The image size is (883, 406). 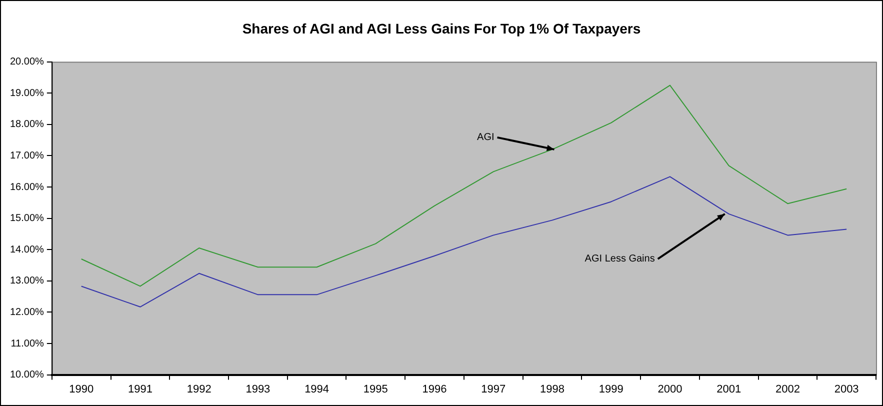 What do you see at coordinates (27, 93) in the screenshot?
I see `y-tick-label: 19.00%` at bounding box center [27, 93].